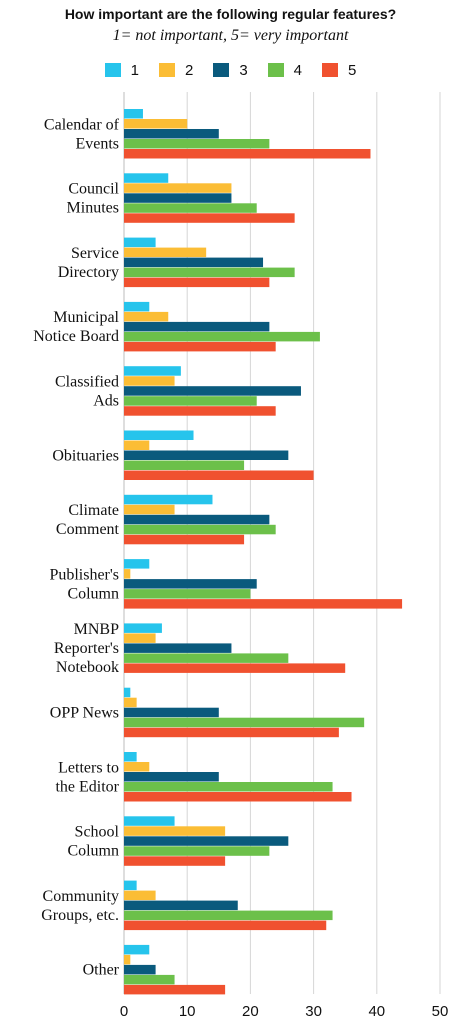 The image size is (461, 1024). Describe the element at coordinates (88, 529) in the screenshot. I see `category-label-line: Comment` at that location.